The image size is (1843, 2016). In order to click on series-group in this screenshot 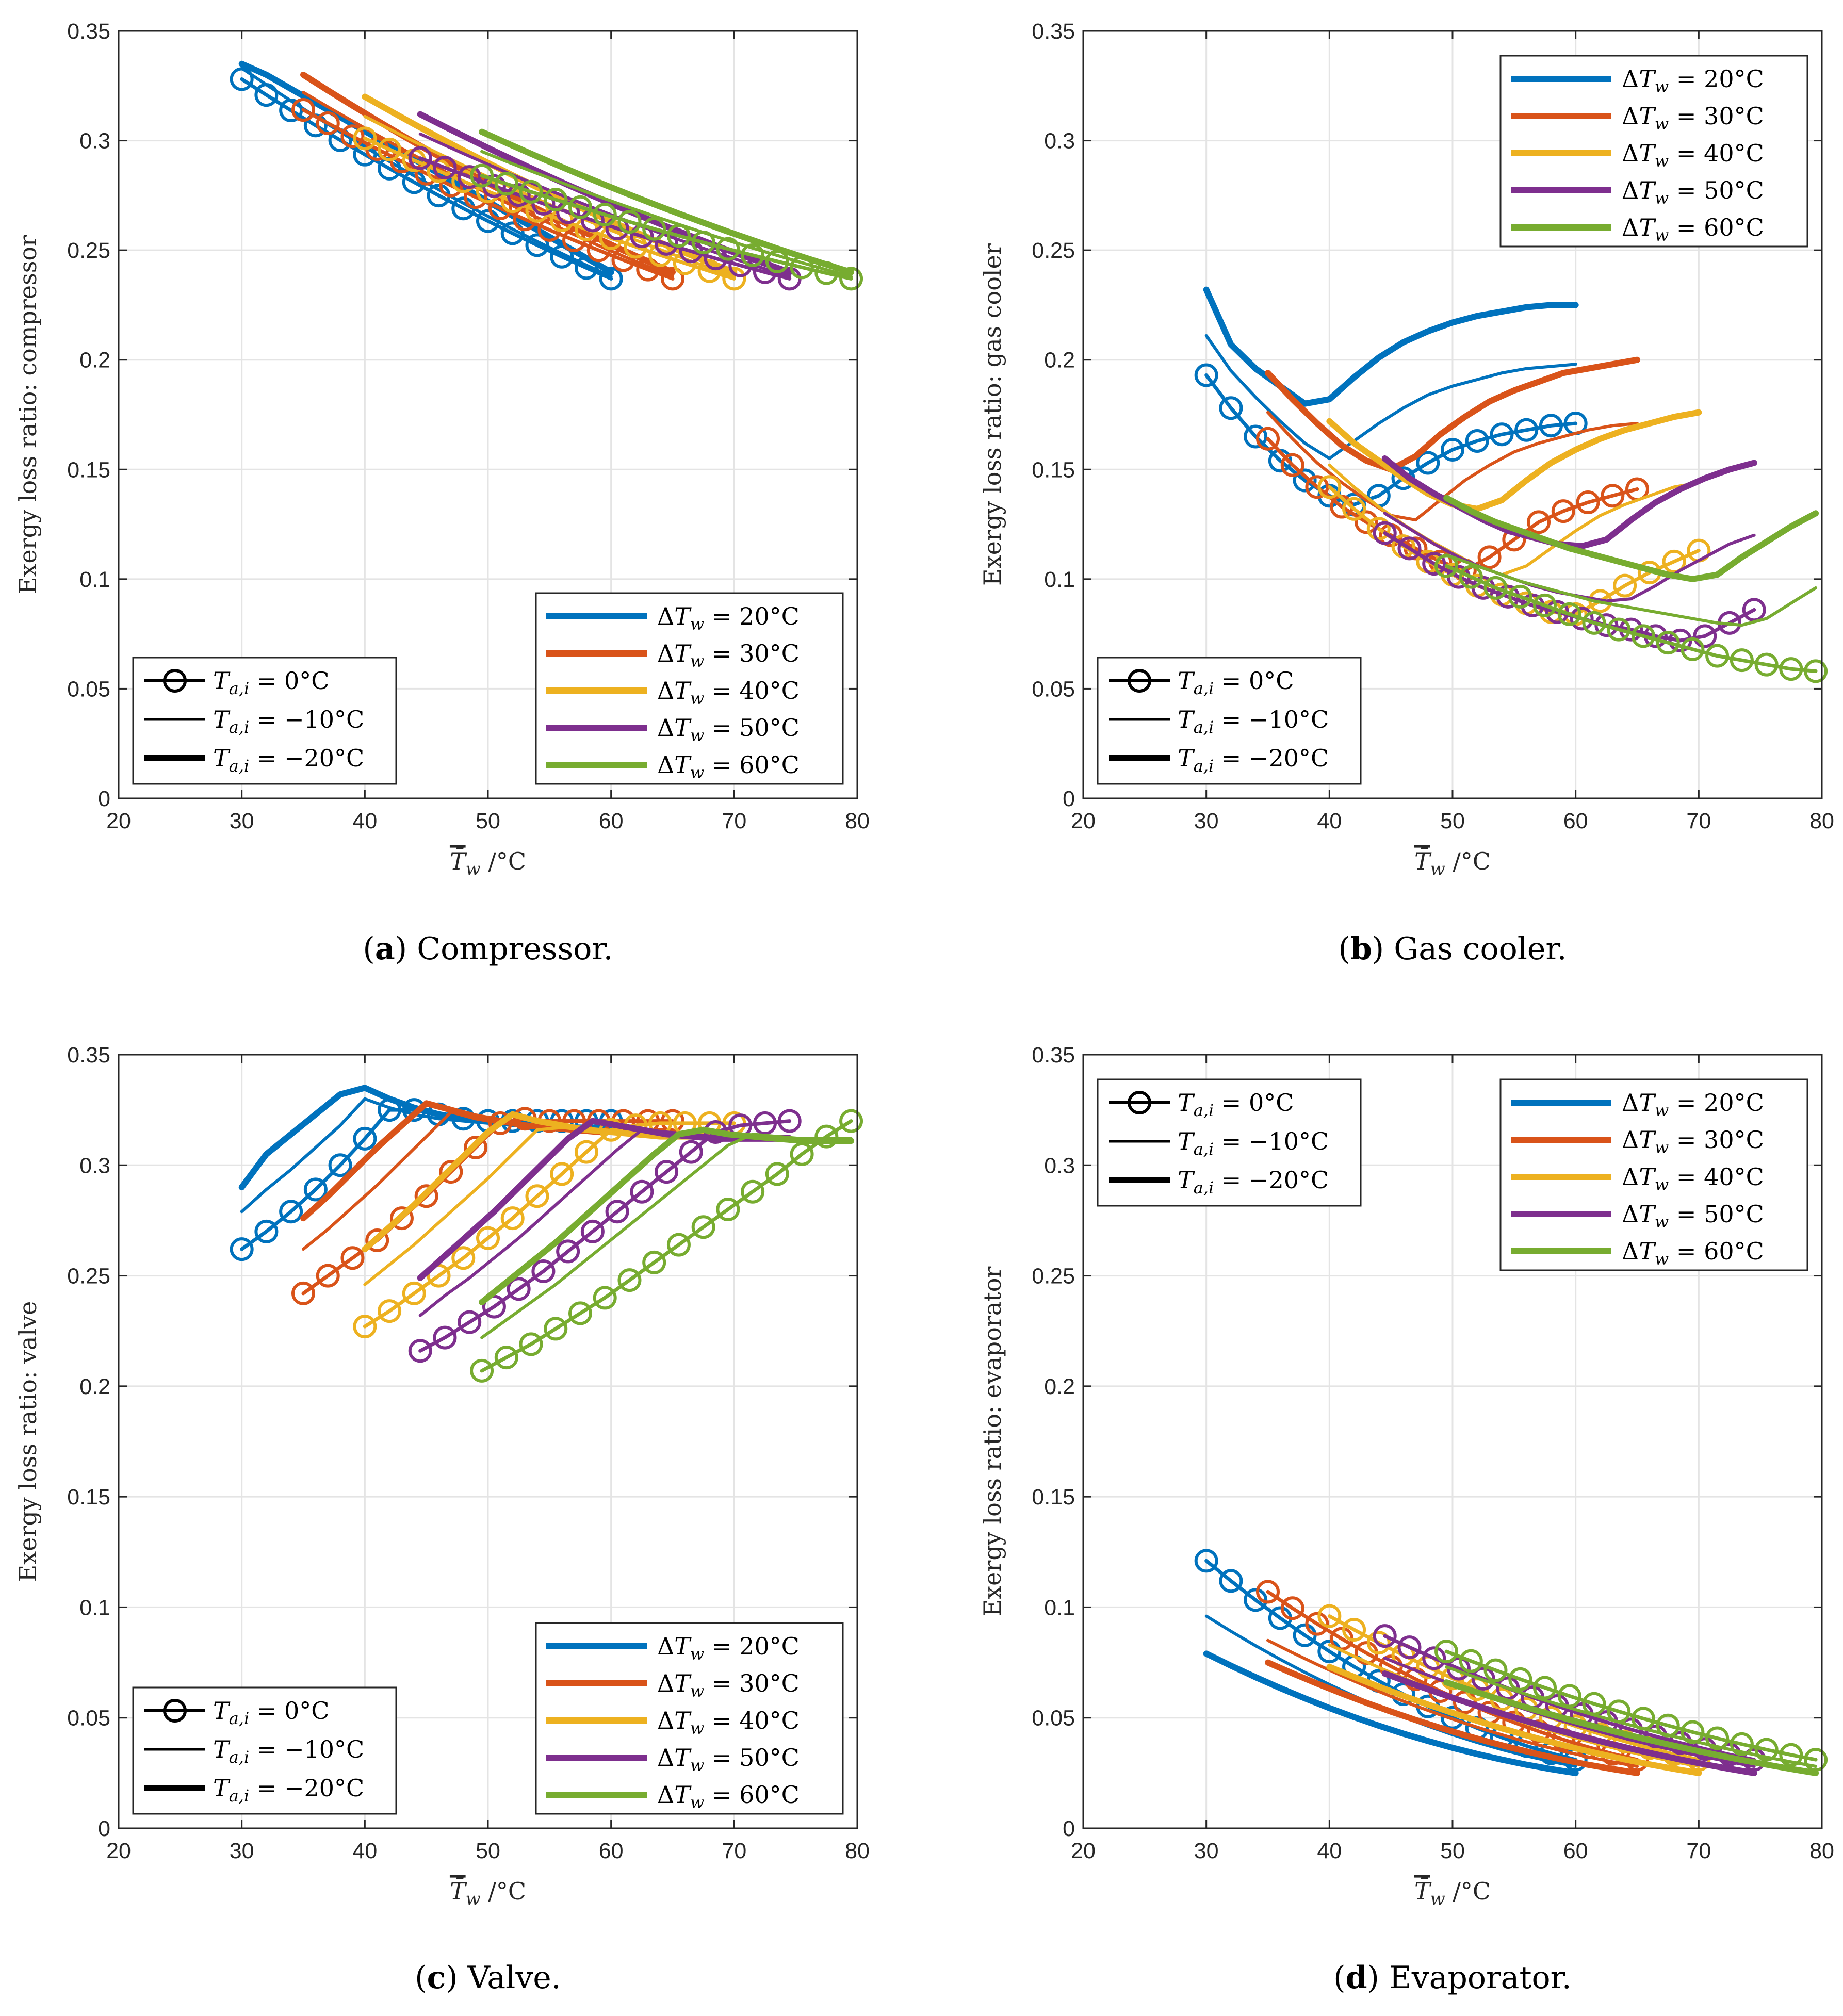, I will do `click(546, 1234)`.